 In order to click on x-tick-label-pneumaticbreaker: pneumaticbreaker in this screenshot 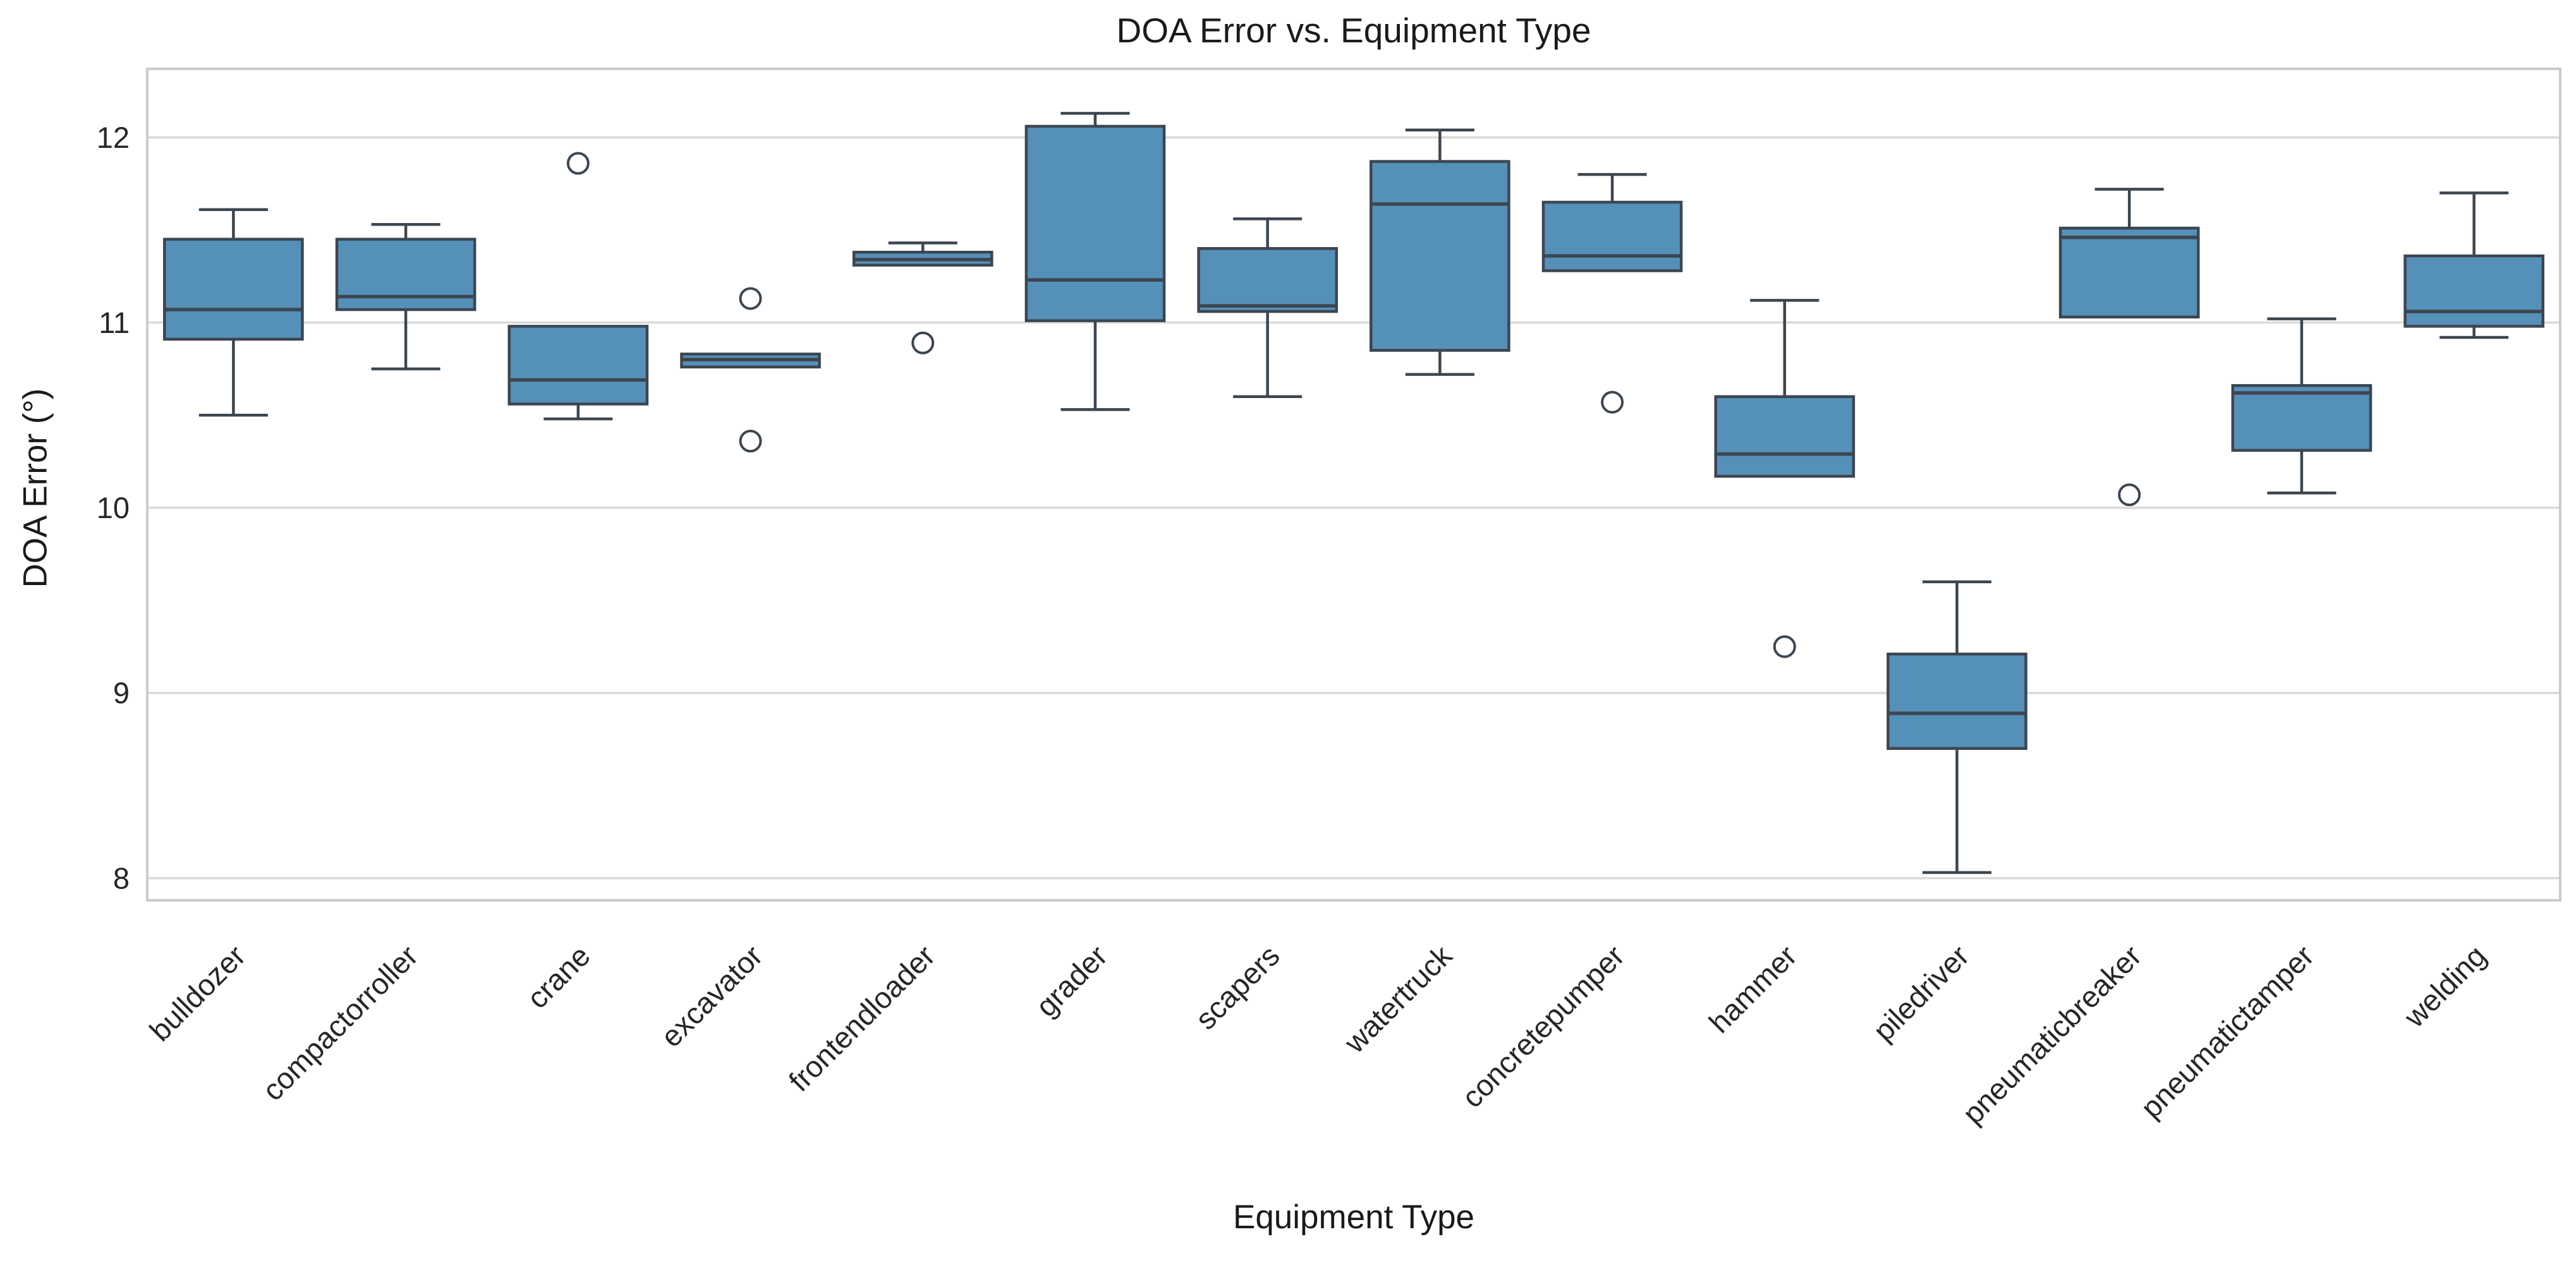, I will do `click(2052, 1035)`.